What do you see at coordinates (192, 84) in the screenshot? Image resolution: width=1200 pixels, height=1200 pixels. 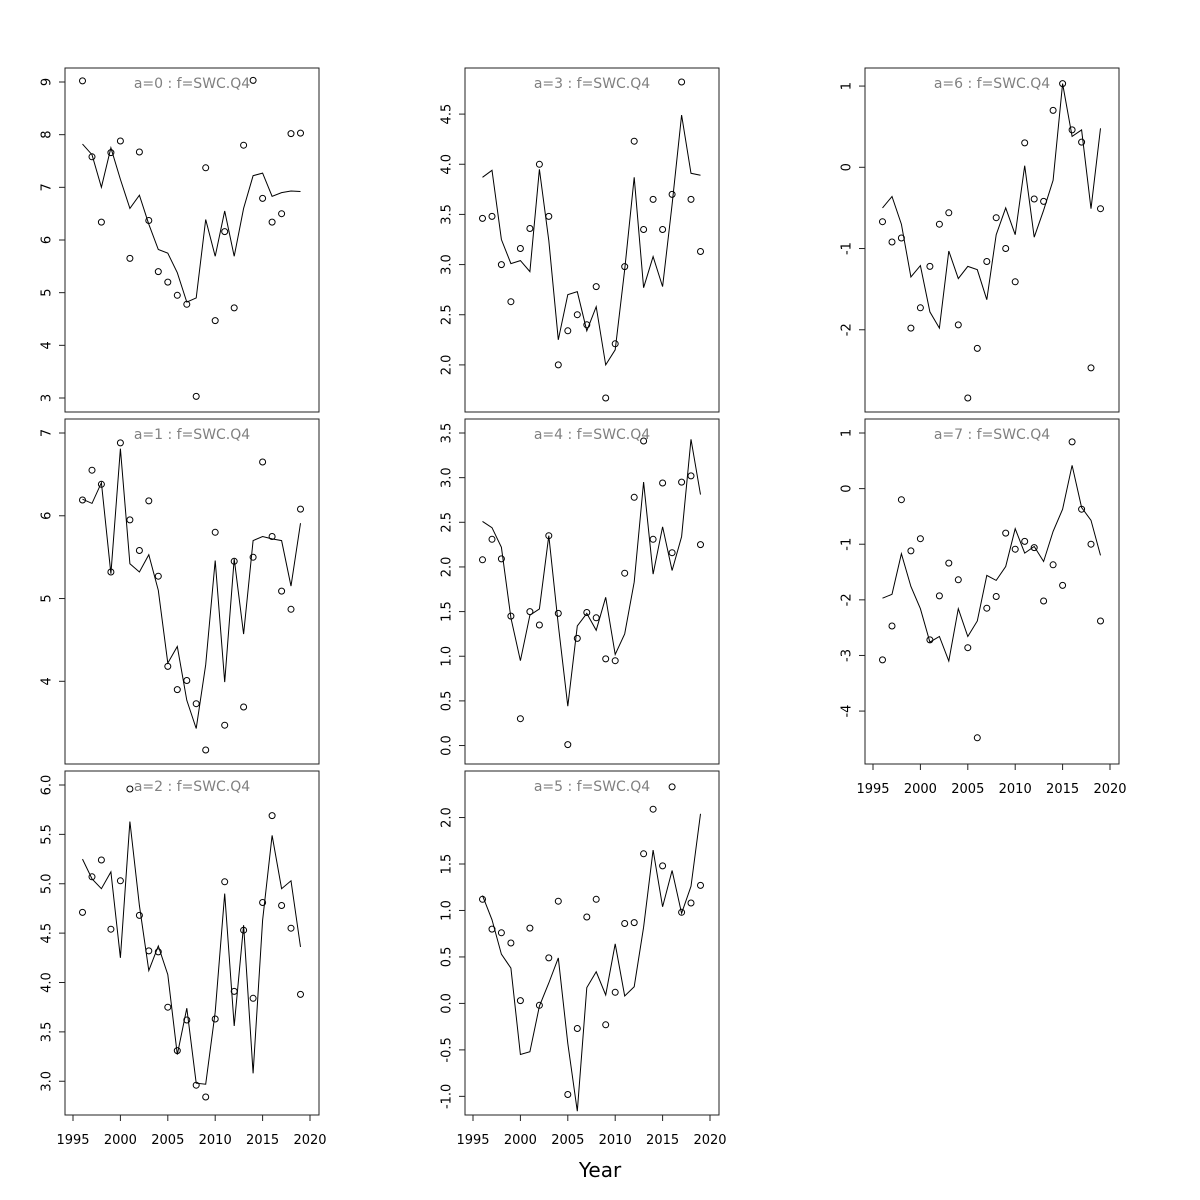 I see `panel-title: a=0 : f=SWC.Q4` at bounding box center [192, 84].